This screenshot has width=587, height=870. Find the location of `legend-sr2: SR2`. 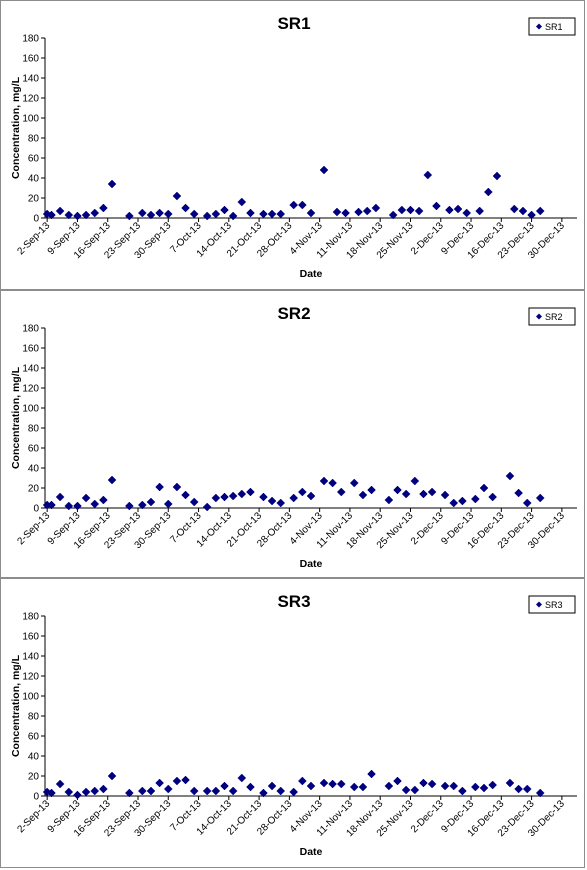

legend-sr2: SR2 is located at coordinates (552, 316).